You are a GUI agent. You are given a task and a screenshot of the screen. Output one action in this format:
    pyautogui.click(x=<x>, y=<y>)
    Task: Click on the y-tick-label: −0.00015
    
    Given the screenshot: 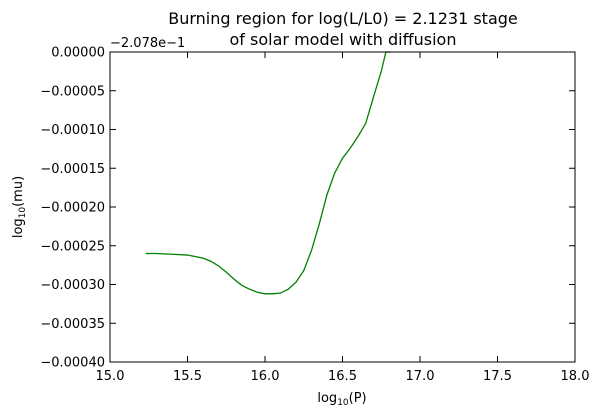 What is the action you would take?
    pyautogui.click(x=72, y=169)
    